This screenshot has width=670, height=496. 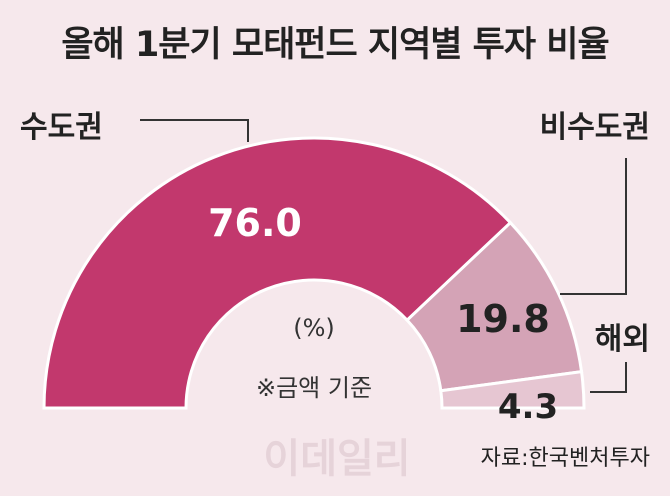 What do you see at coordinates (622, 339) in the screenshot?
I see `category-label-haeoe: 해외` at bounding box center [622, 339].